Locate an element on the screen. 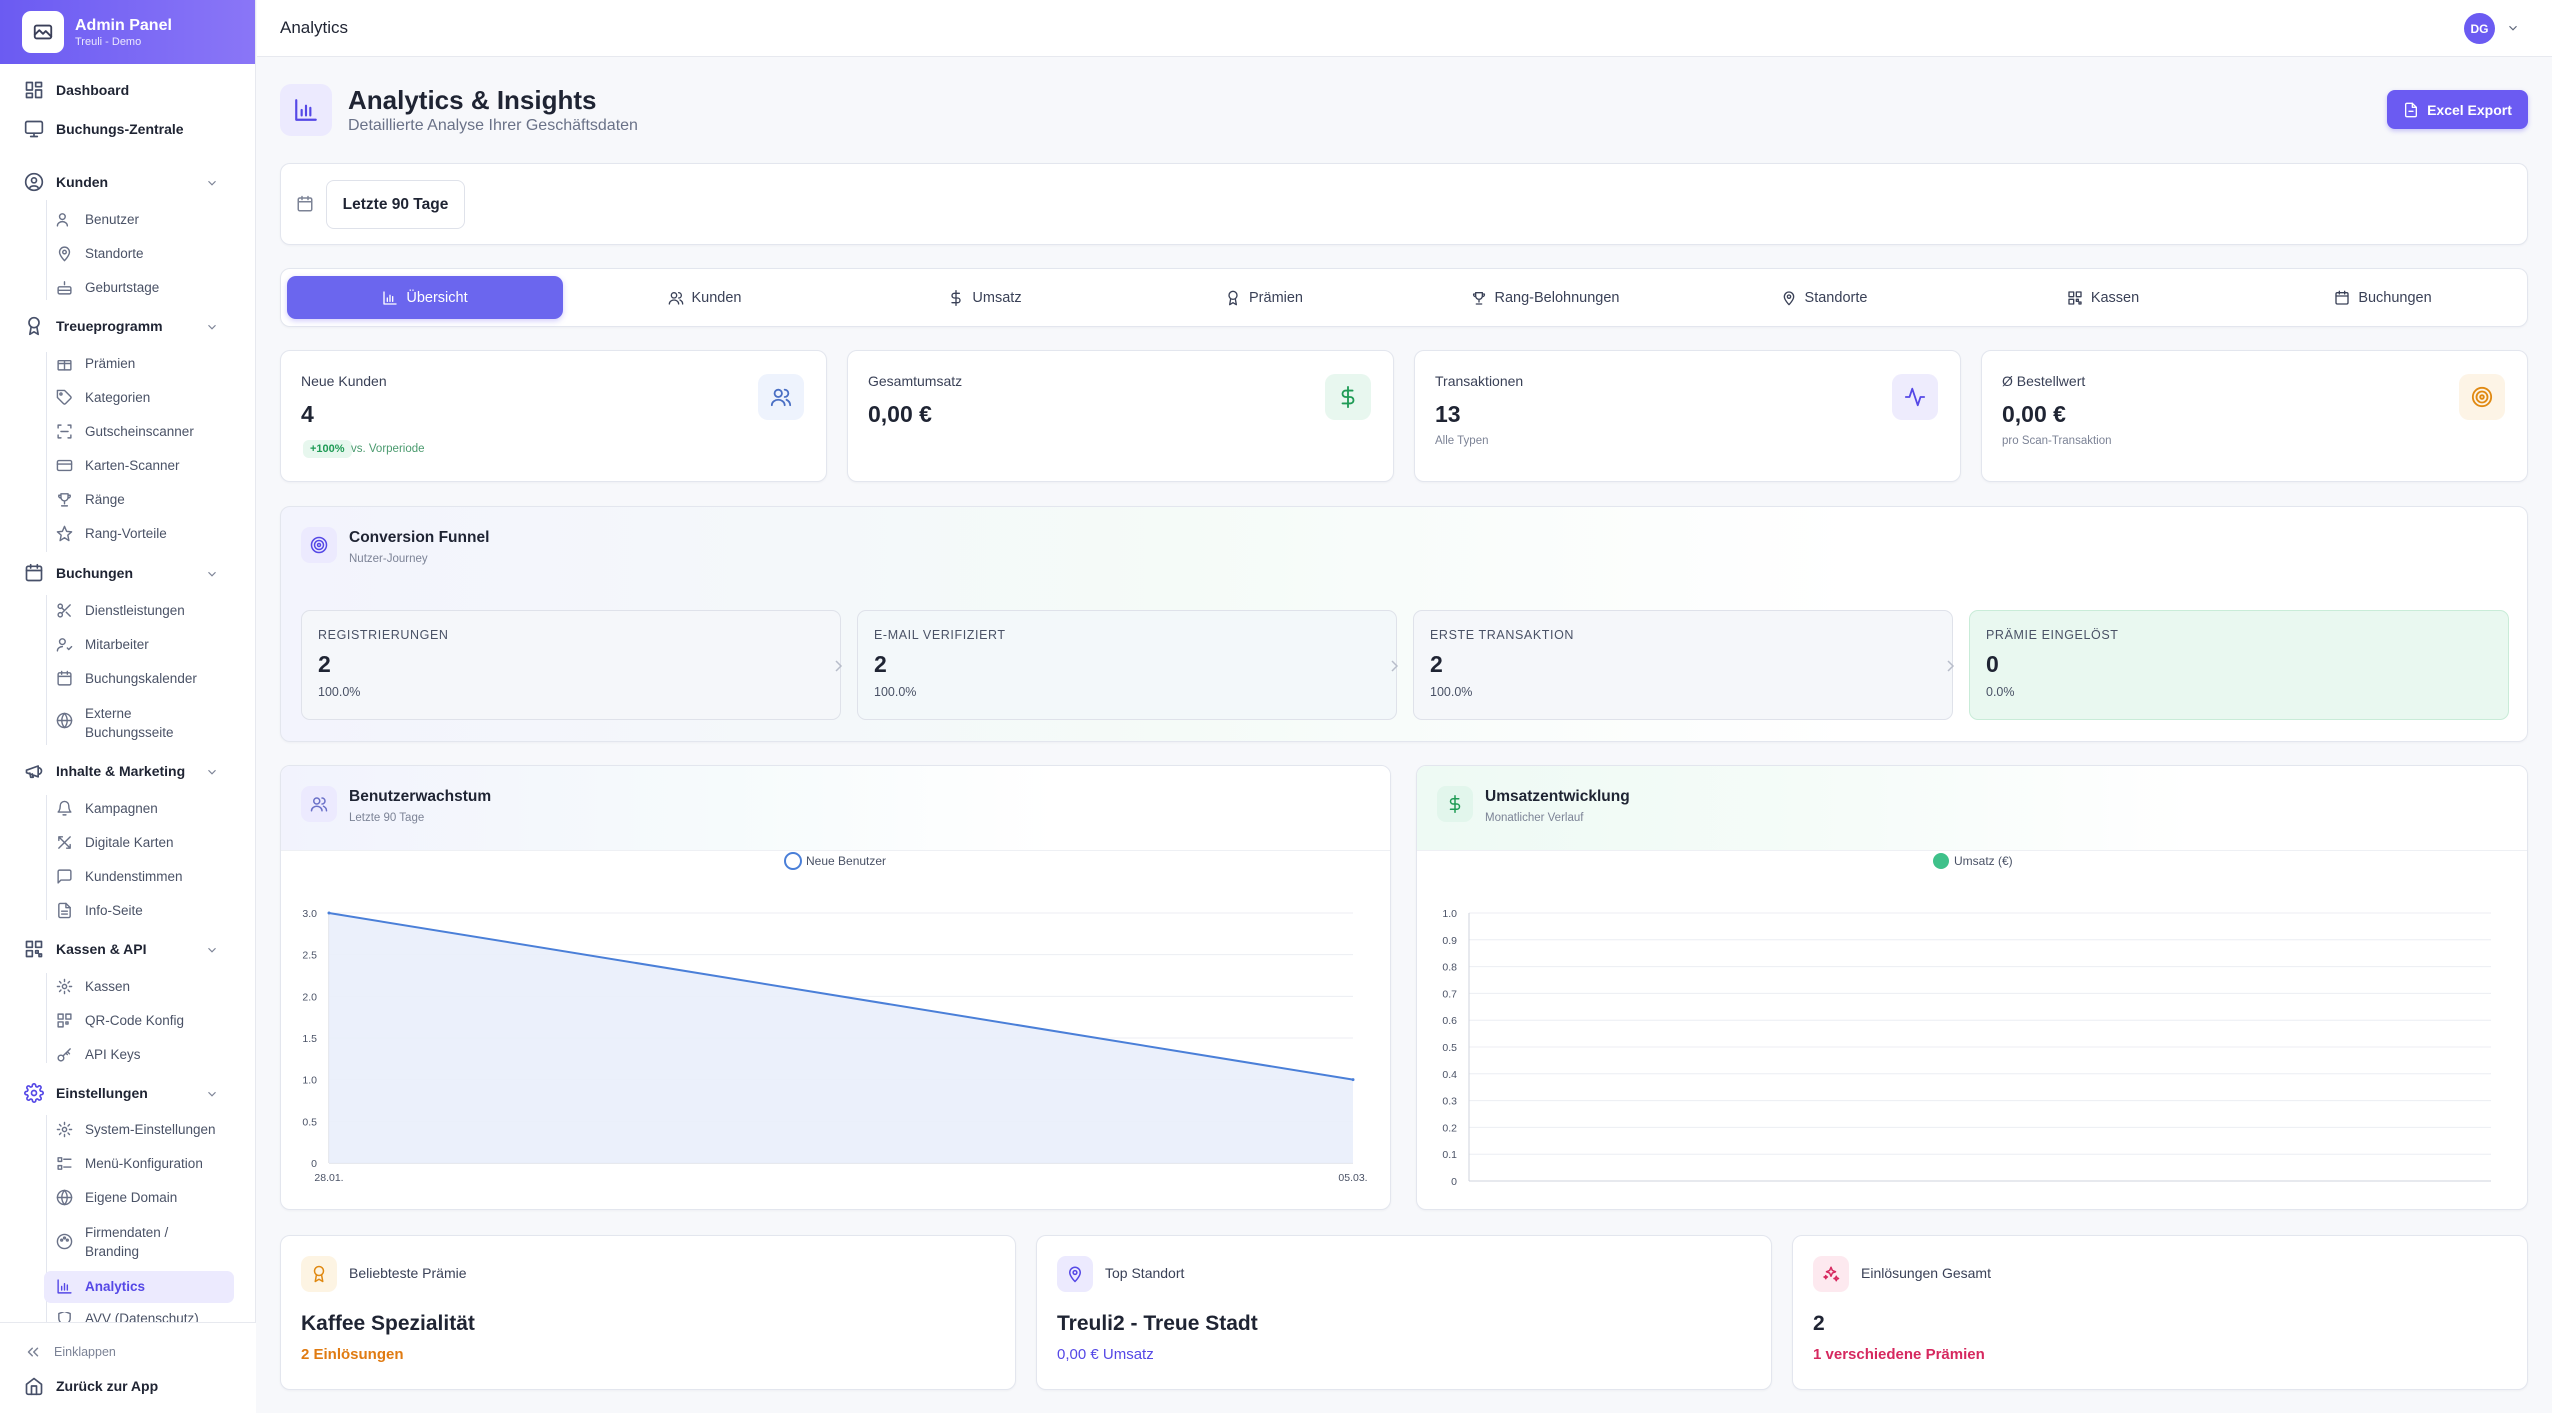 This screenshot has height=1413, width=2552. topbar-title: Analytics is located at coordinates (314, 27).